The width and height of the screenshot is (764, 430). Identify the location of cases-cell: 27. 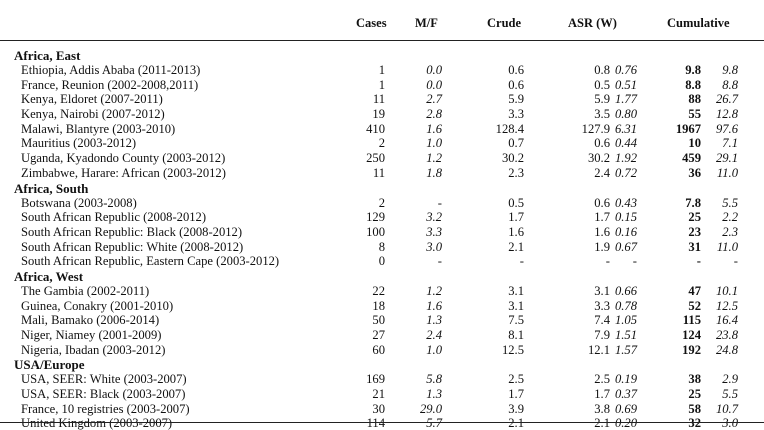
(378, 335).